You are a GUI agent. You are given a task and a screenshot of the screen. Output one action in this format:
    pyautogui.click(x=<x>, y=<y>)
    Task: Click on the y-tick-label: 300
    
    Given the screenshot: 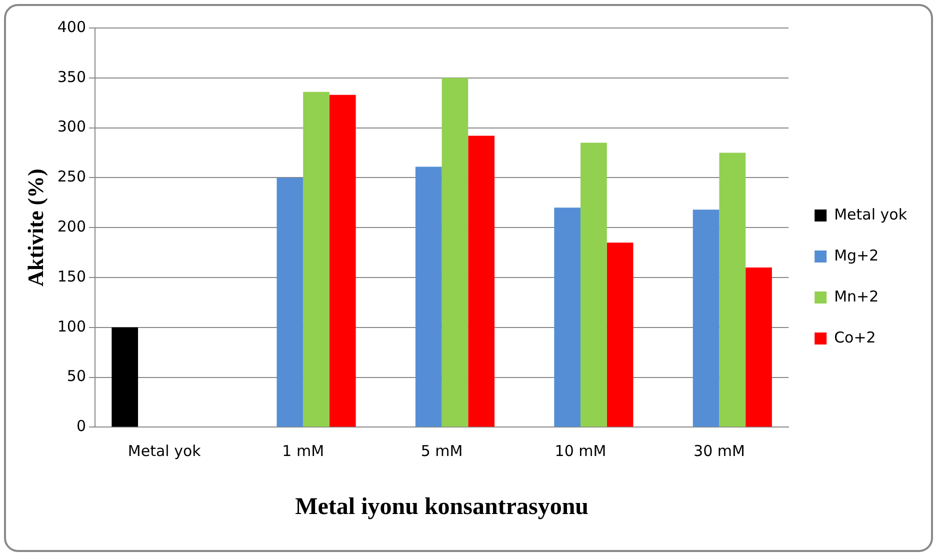 What is the action you would take?
    pyautogui.click(x=71, y=127)
    